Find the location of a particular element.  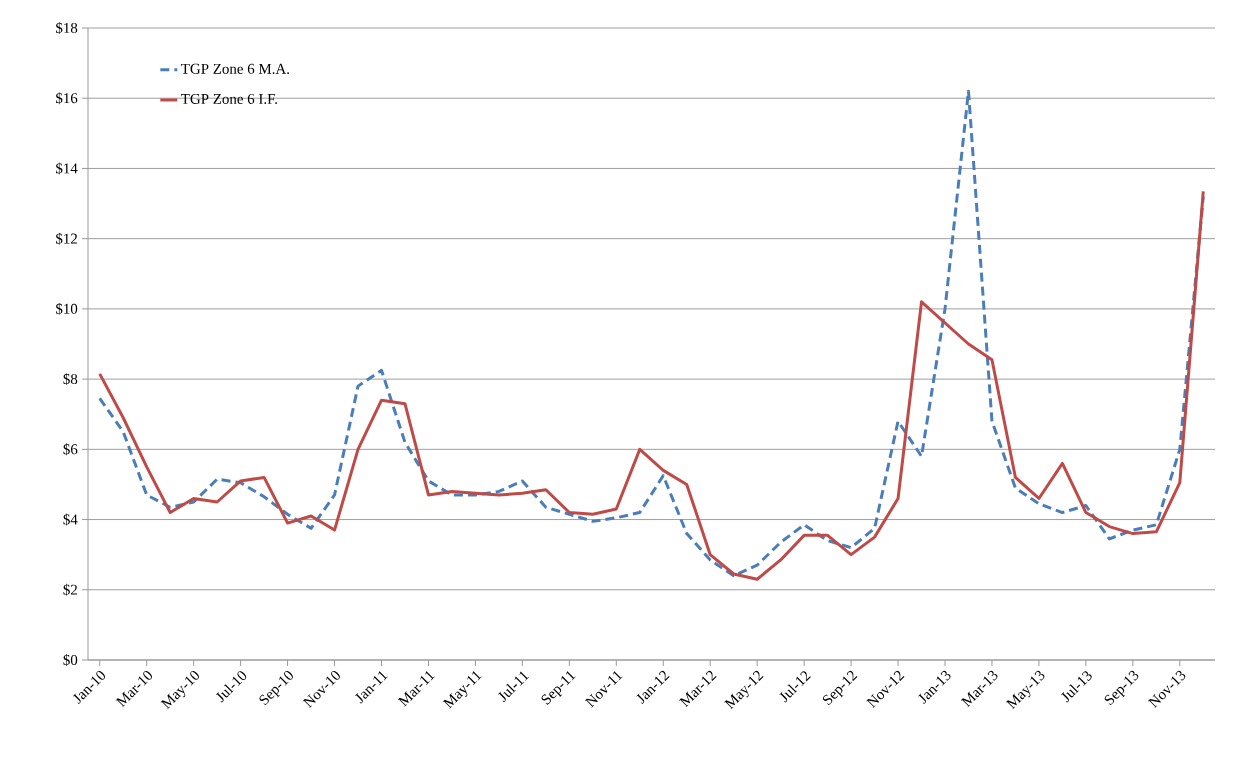

y-tick-label: $10 is located at coordinates (67, 308).